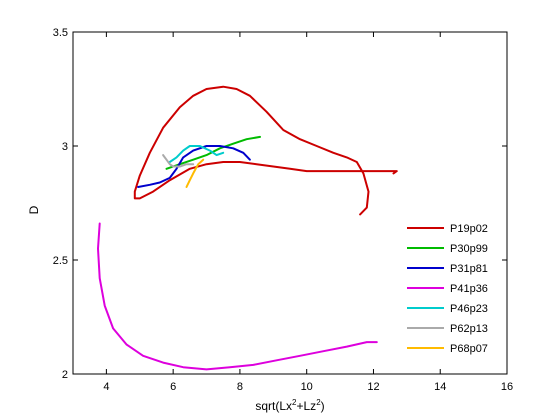 The height and width of the screenshot is (420, 560). Describe the element at coordinates (469, 229) in the screenshot. I see `legend-label: P19p02` at that location.